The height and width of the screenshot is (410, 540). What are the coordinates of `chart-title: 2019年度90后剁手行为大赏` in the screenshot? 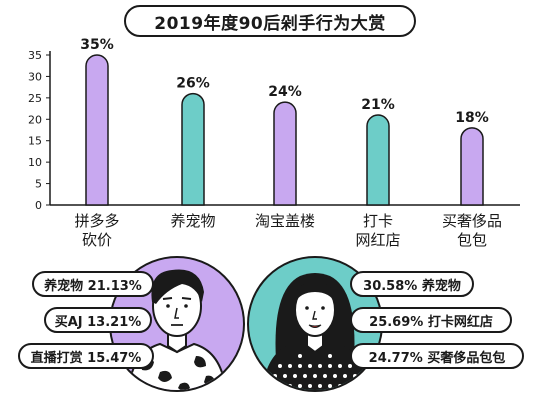 It's located at (270, 21).